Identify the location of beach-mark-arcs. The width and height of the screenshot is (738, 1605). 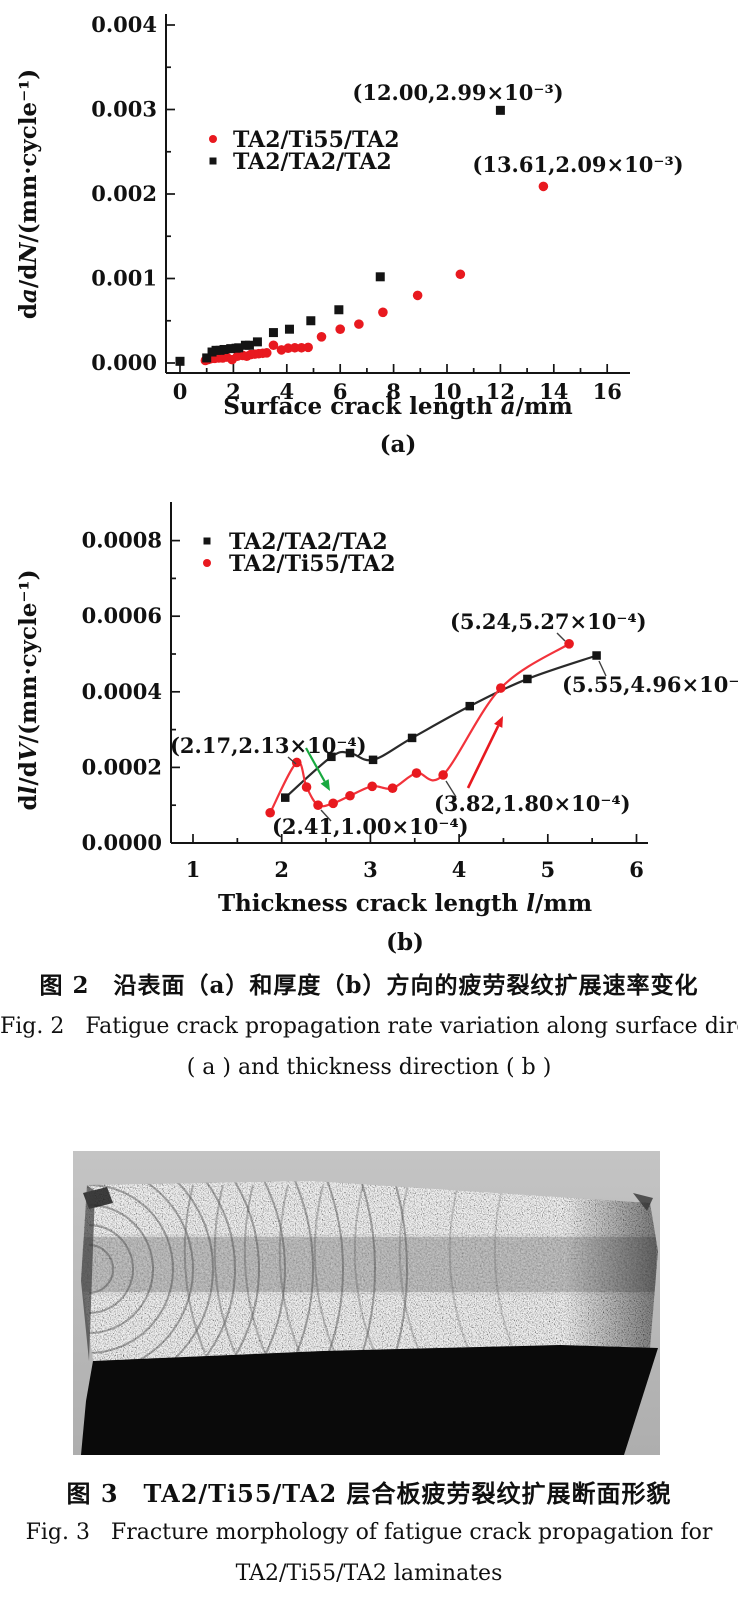
(248, 1271).